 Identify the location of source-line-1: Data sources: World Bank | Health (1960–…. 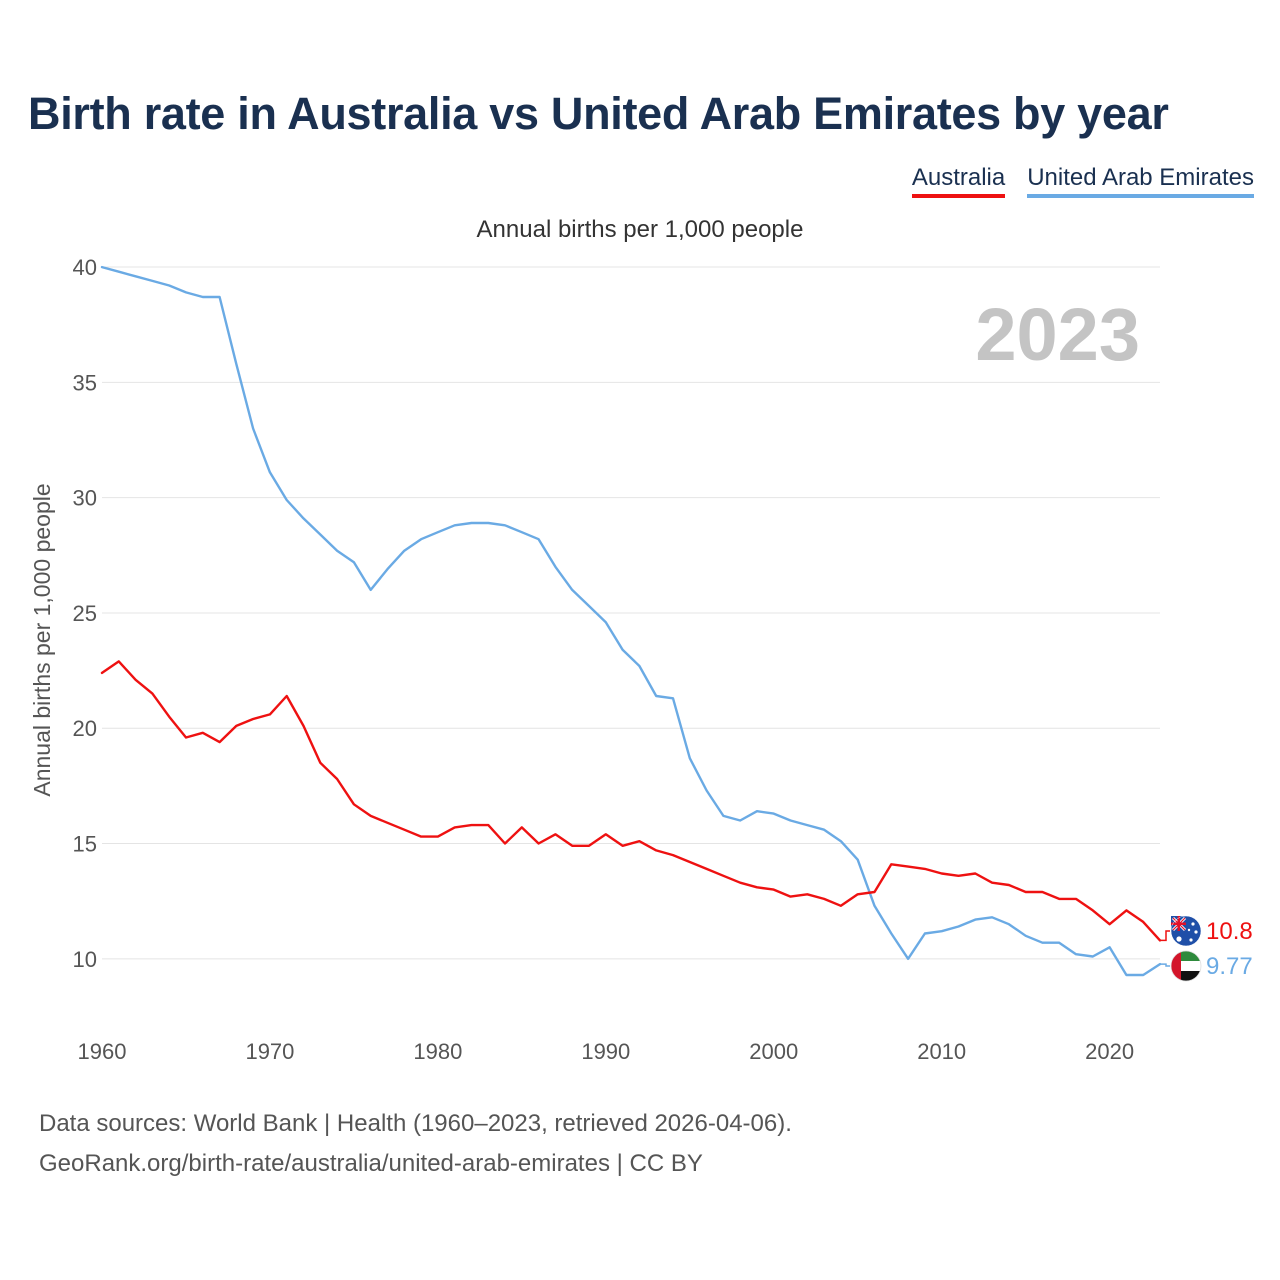
(415, 1123).